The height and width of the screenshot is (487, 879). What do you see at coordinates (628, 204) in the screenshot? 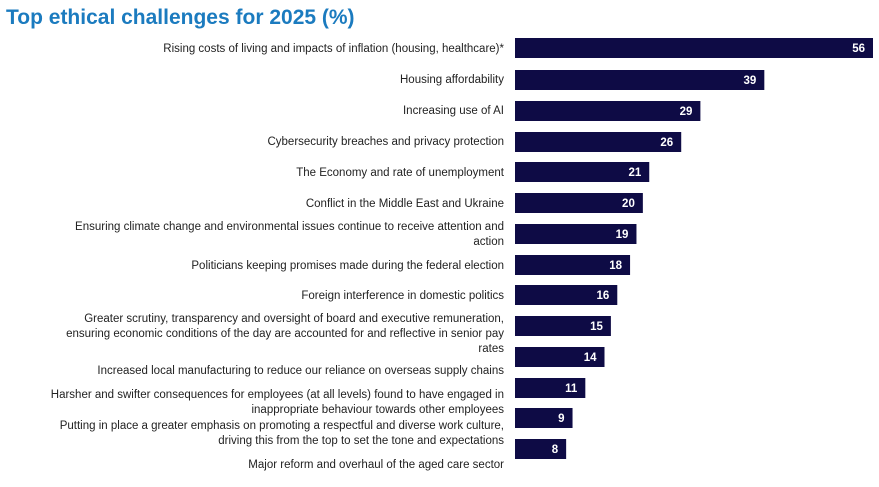
I see `data-label: 20` at bounding box center [628, 204].